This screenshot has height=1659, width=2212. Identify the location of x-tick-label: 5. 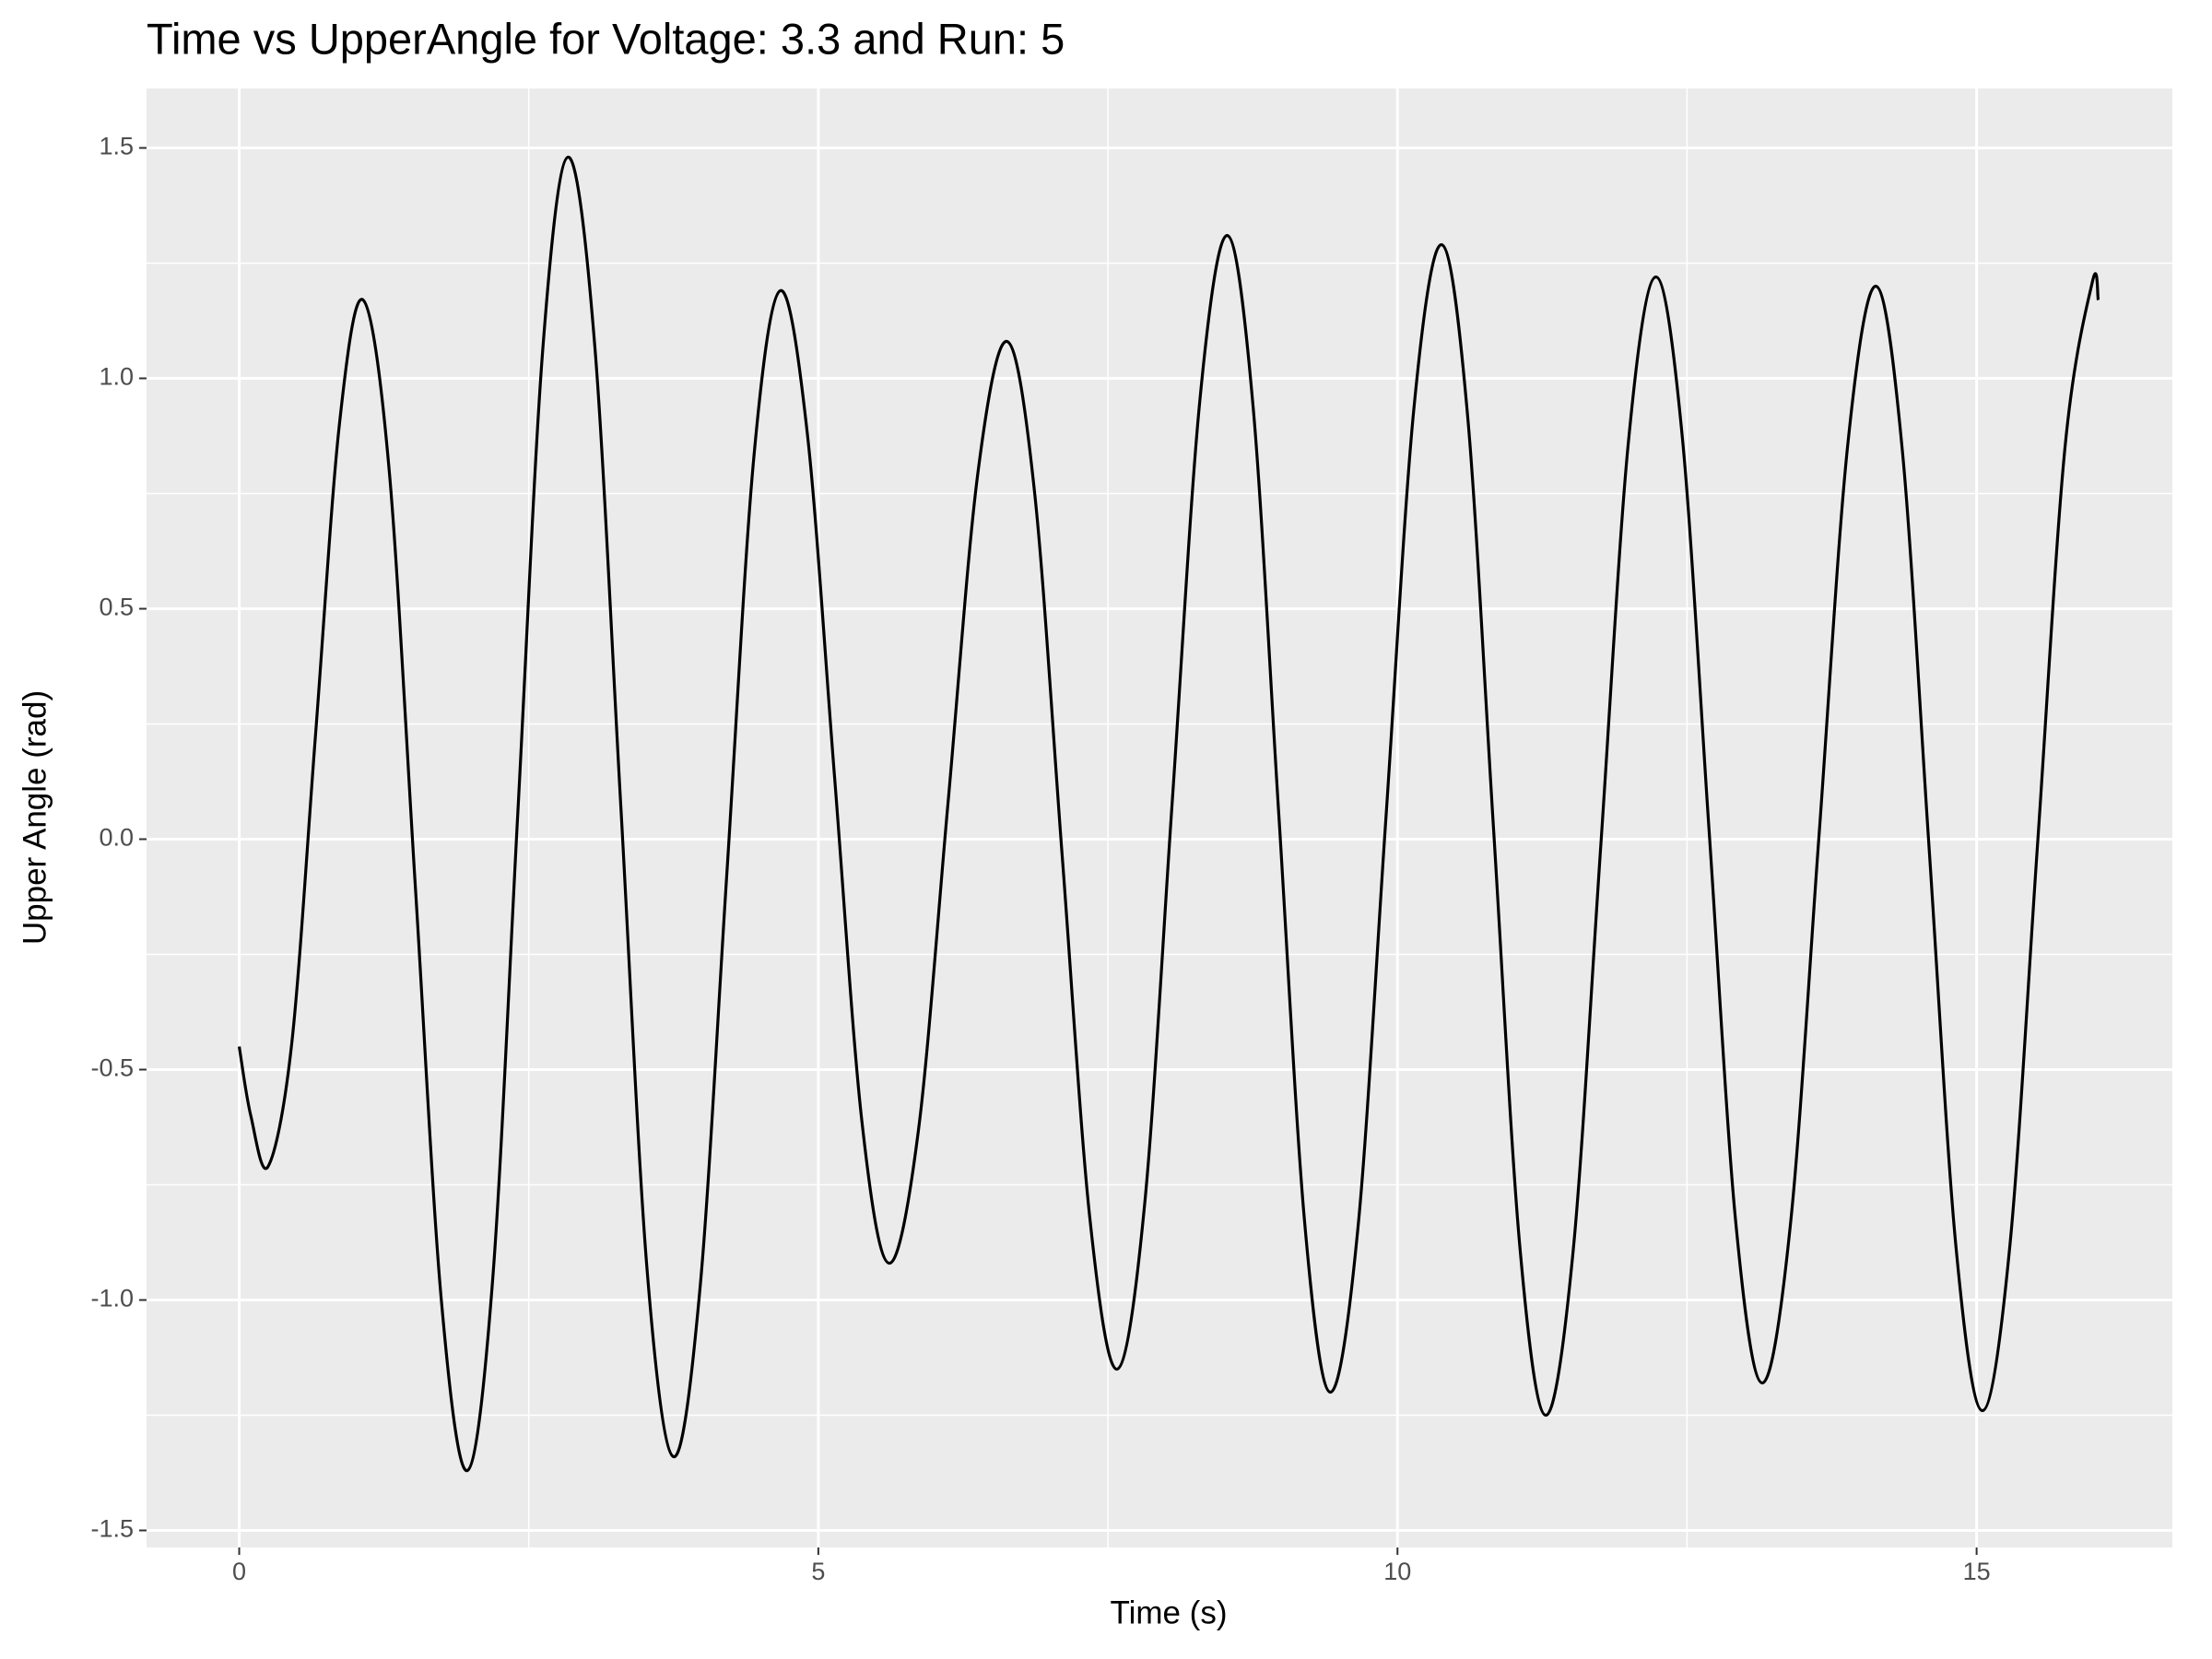
(818, 1571).